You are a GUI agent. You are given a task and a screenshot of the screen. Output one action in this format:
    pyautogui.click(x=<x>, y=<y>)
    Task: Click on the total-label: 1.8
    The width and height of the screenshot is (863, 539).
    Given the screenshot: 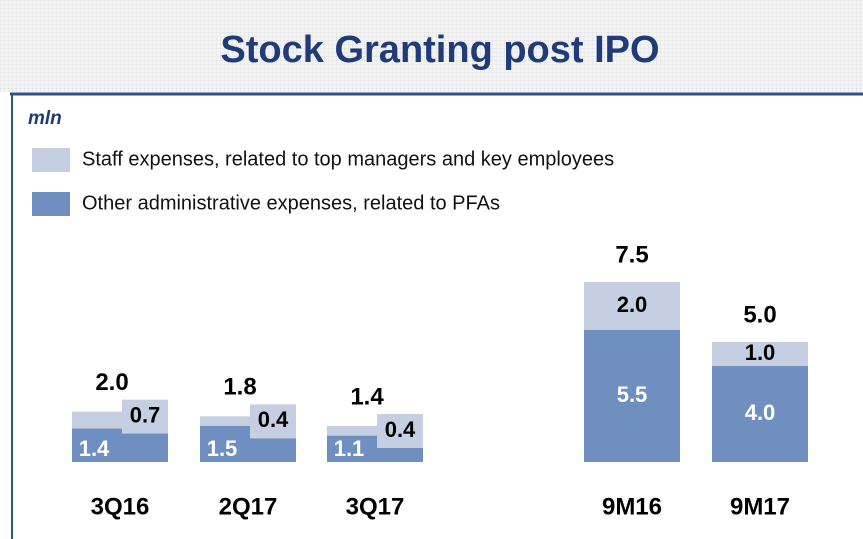 What is the action you would take?
    pyautogui.click(x=239, y=387)
    